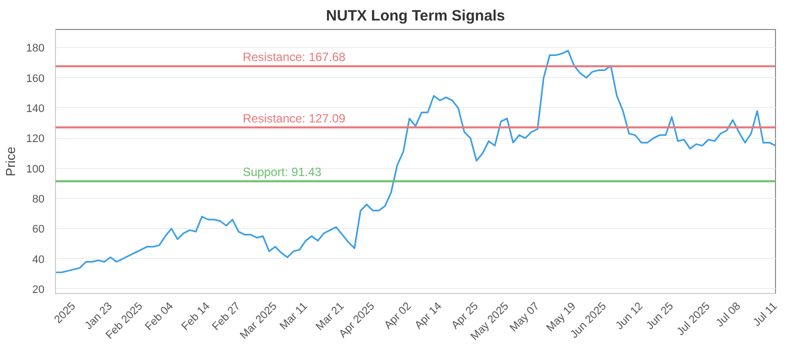 This screenshot has height=350, width=800. Describe the element at coordinates (159, 316) in the screenshot. I see `x-tick-label: Feb 04` at that location.